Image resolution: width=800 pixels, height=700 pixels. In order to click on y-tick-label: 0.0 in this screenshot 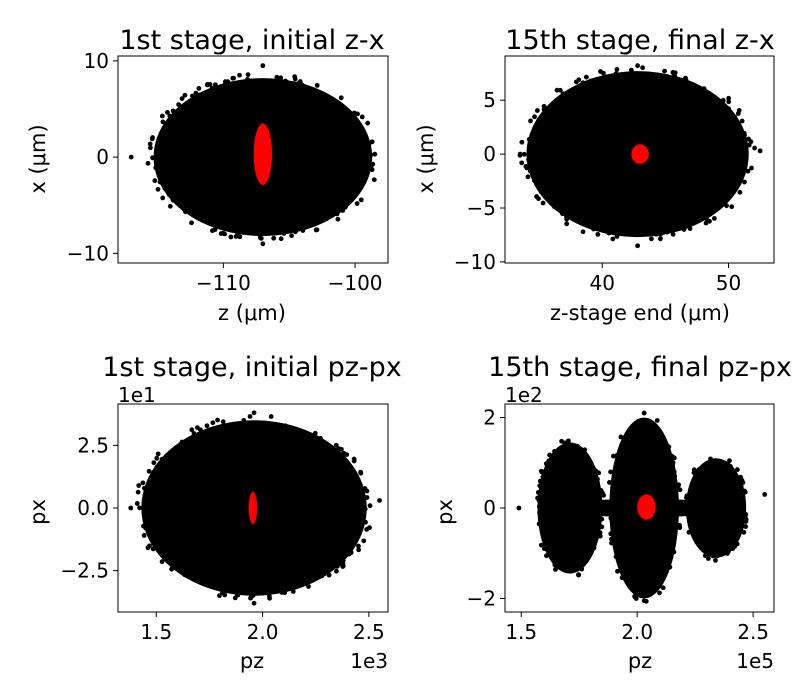, I will do `click(93, 508)`.